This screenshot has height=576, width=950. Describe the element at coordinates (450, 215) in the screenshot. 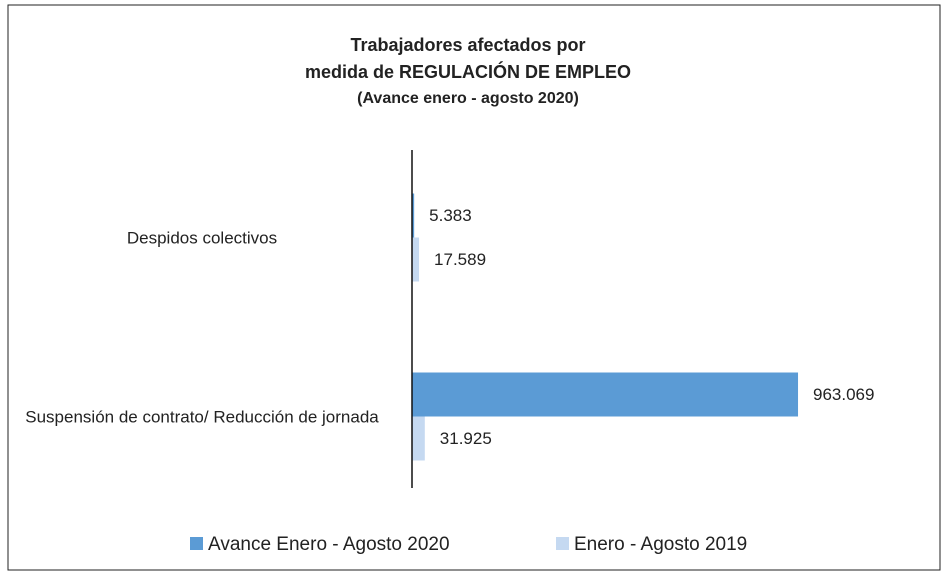

I see `data-label: 5.383` at that location.